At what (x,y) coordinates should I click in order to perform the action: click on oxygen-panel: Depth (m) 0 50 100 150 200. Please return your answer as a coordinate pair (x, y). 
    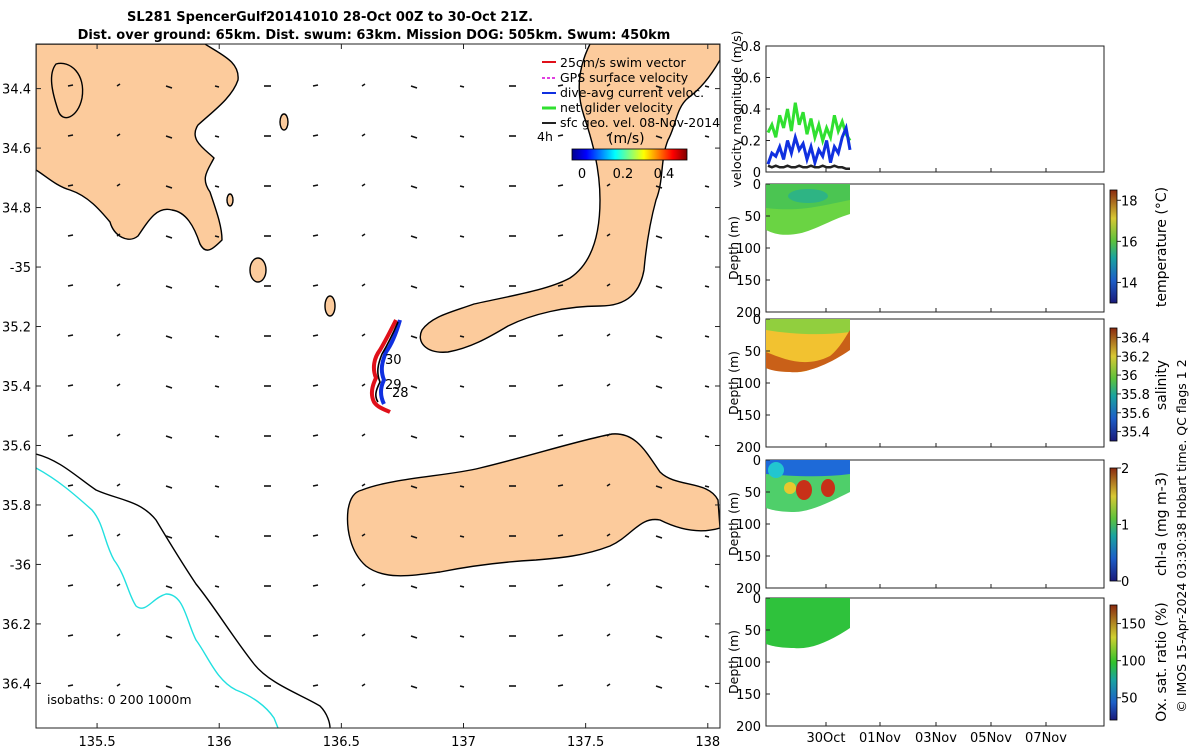
    Looking at the image, I should click on (915, 663).